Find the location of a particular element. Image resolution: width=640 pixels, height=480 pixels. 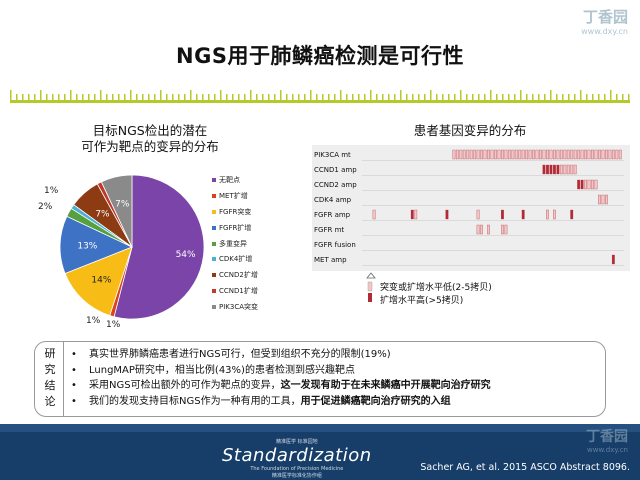

conclusion-item-bold: 这一发现有助于在未来鳞癌中开展靶向治疗研究 is located at coordinates (385, 385).